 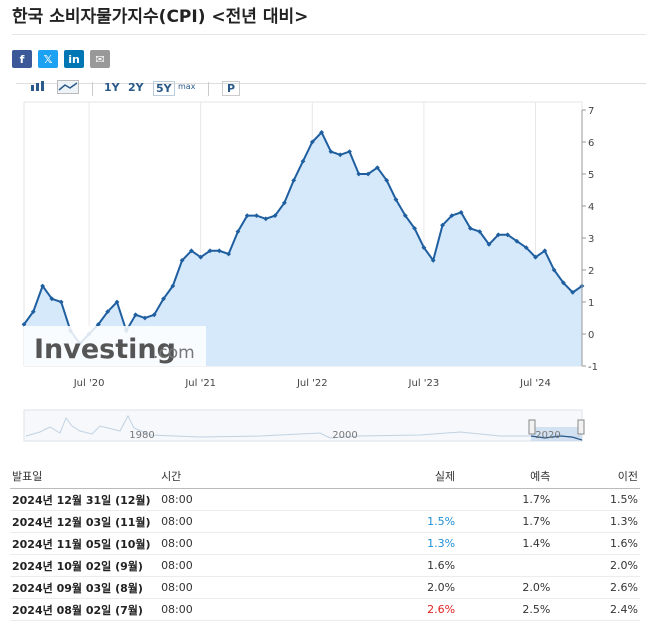 What do you see at coordinates (591, 271) in the screenshot?
I see `y-tick-label: 2` at bounding box center [591, 271].